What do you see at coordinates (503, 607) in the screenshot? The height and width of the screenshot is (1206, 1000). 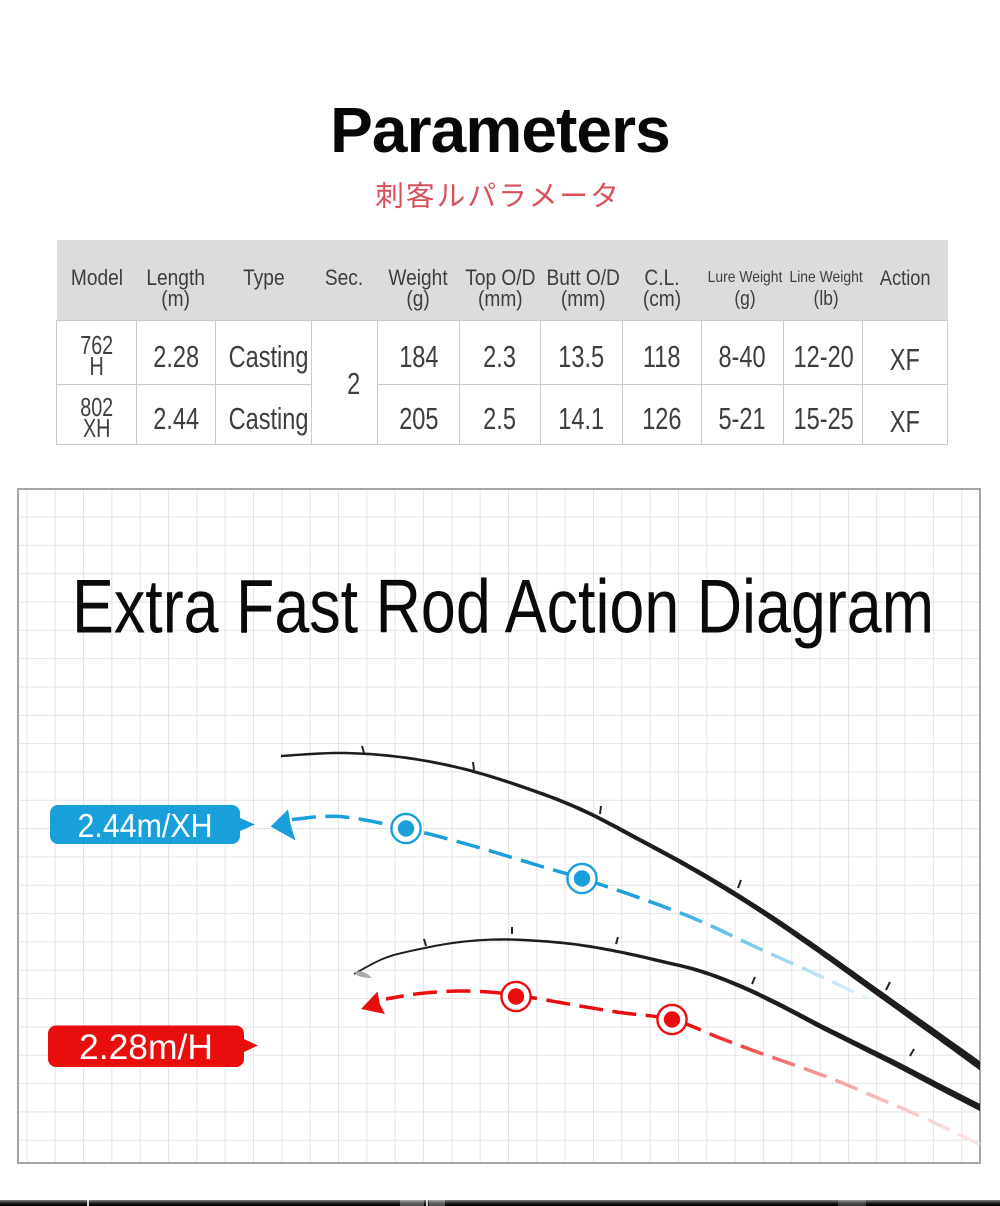 I see `svg-text: Extra Fast Rod Action Diagram` at bounding box center [503, 607].